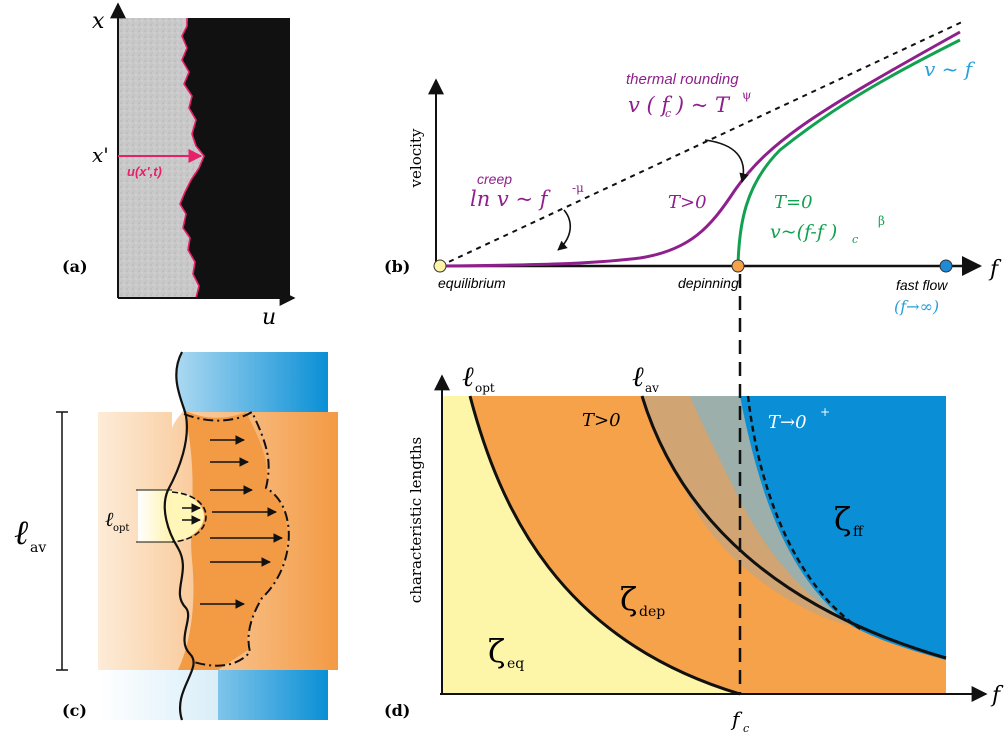 This screenshot has height=745, width=1008. I want to click on t-positive-label: T>0, so click(687, 202).